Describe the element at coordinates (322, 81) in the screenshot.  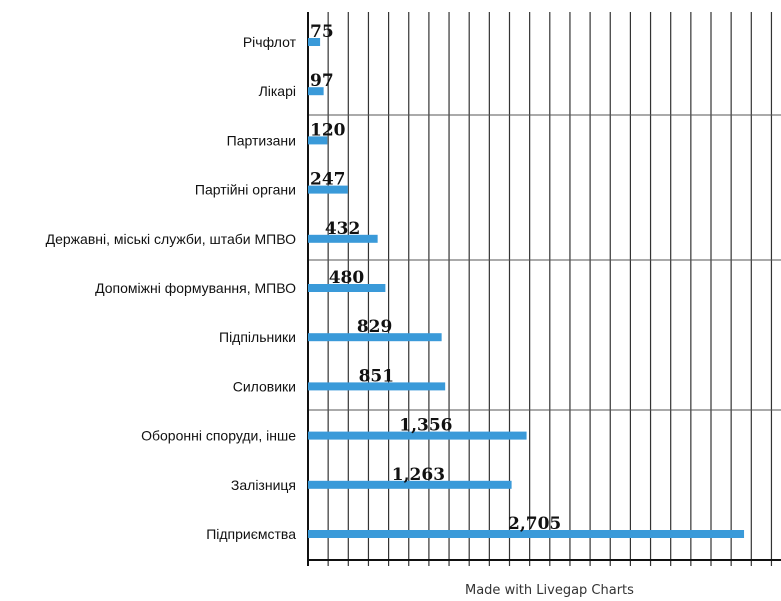
I see `value-label-2: 97` at that location.